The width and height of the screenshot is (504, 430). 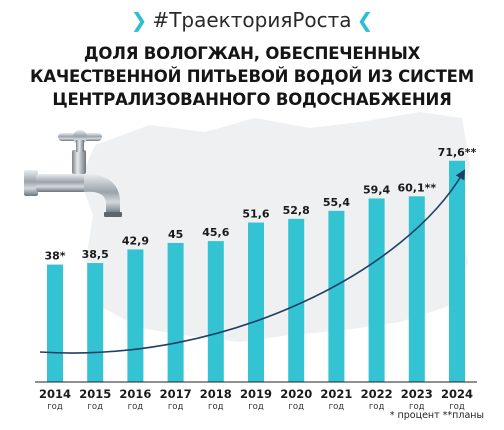 I want to click on bar-2015, so click(x=95, y=322).